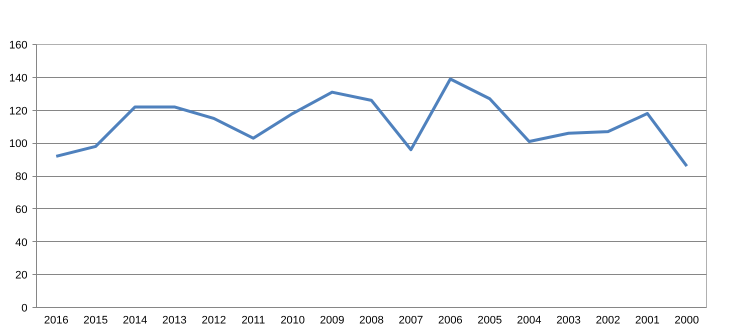 The width and height of the screenshot is (734, 326). I want to click on x-tick-label: 2005, so click(490, 320).